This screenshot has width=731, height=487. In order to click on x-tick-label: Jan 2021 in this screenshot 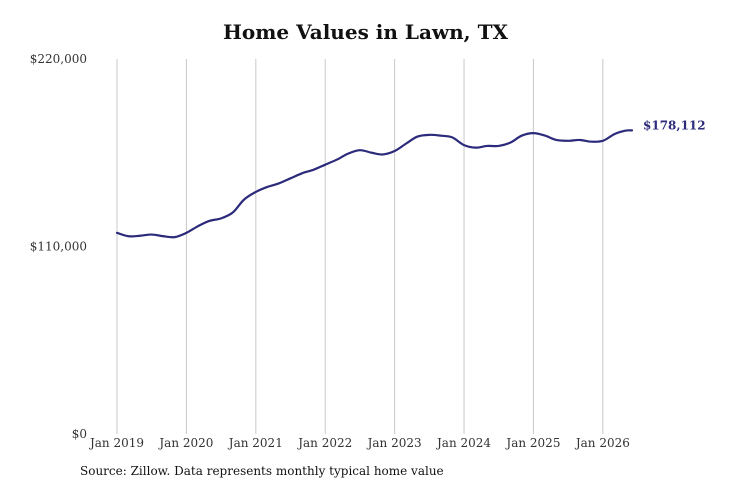, I will do `click(255, 443)`.